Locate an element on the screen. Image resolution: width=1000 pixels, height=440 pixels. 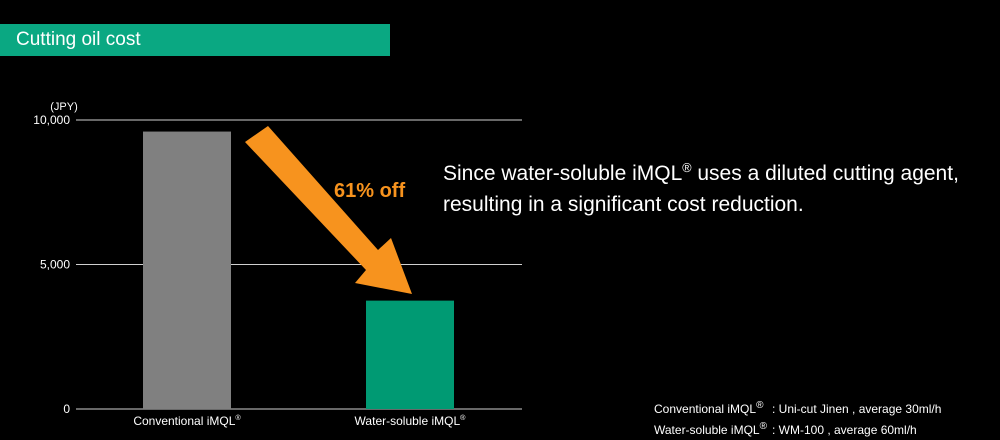
reduction-annotation: 61% off is located at coordinates (369, 191).